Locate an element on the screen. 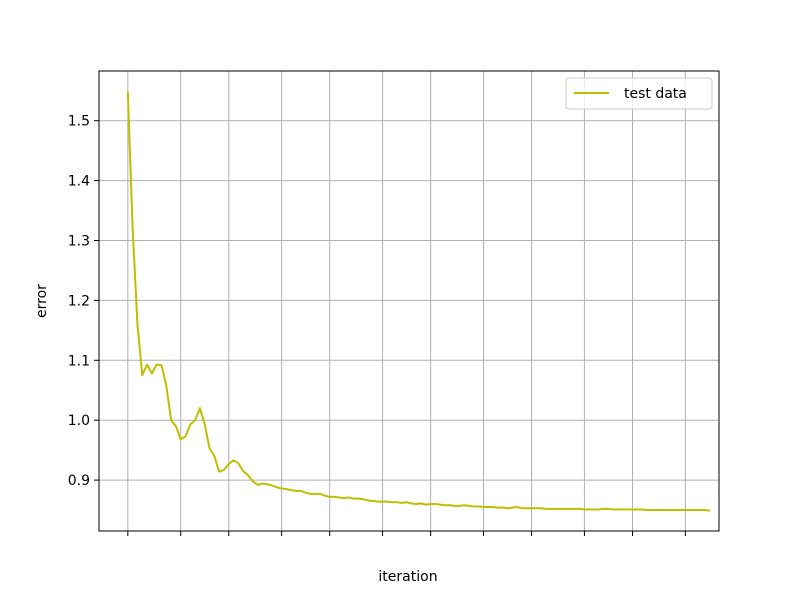  y-tick-label: 1.1 is located at coordinates (79, 361).